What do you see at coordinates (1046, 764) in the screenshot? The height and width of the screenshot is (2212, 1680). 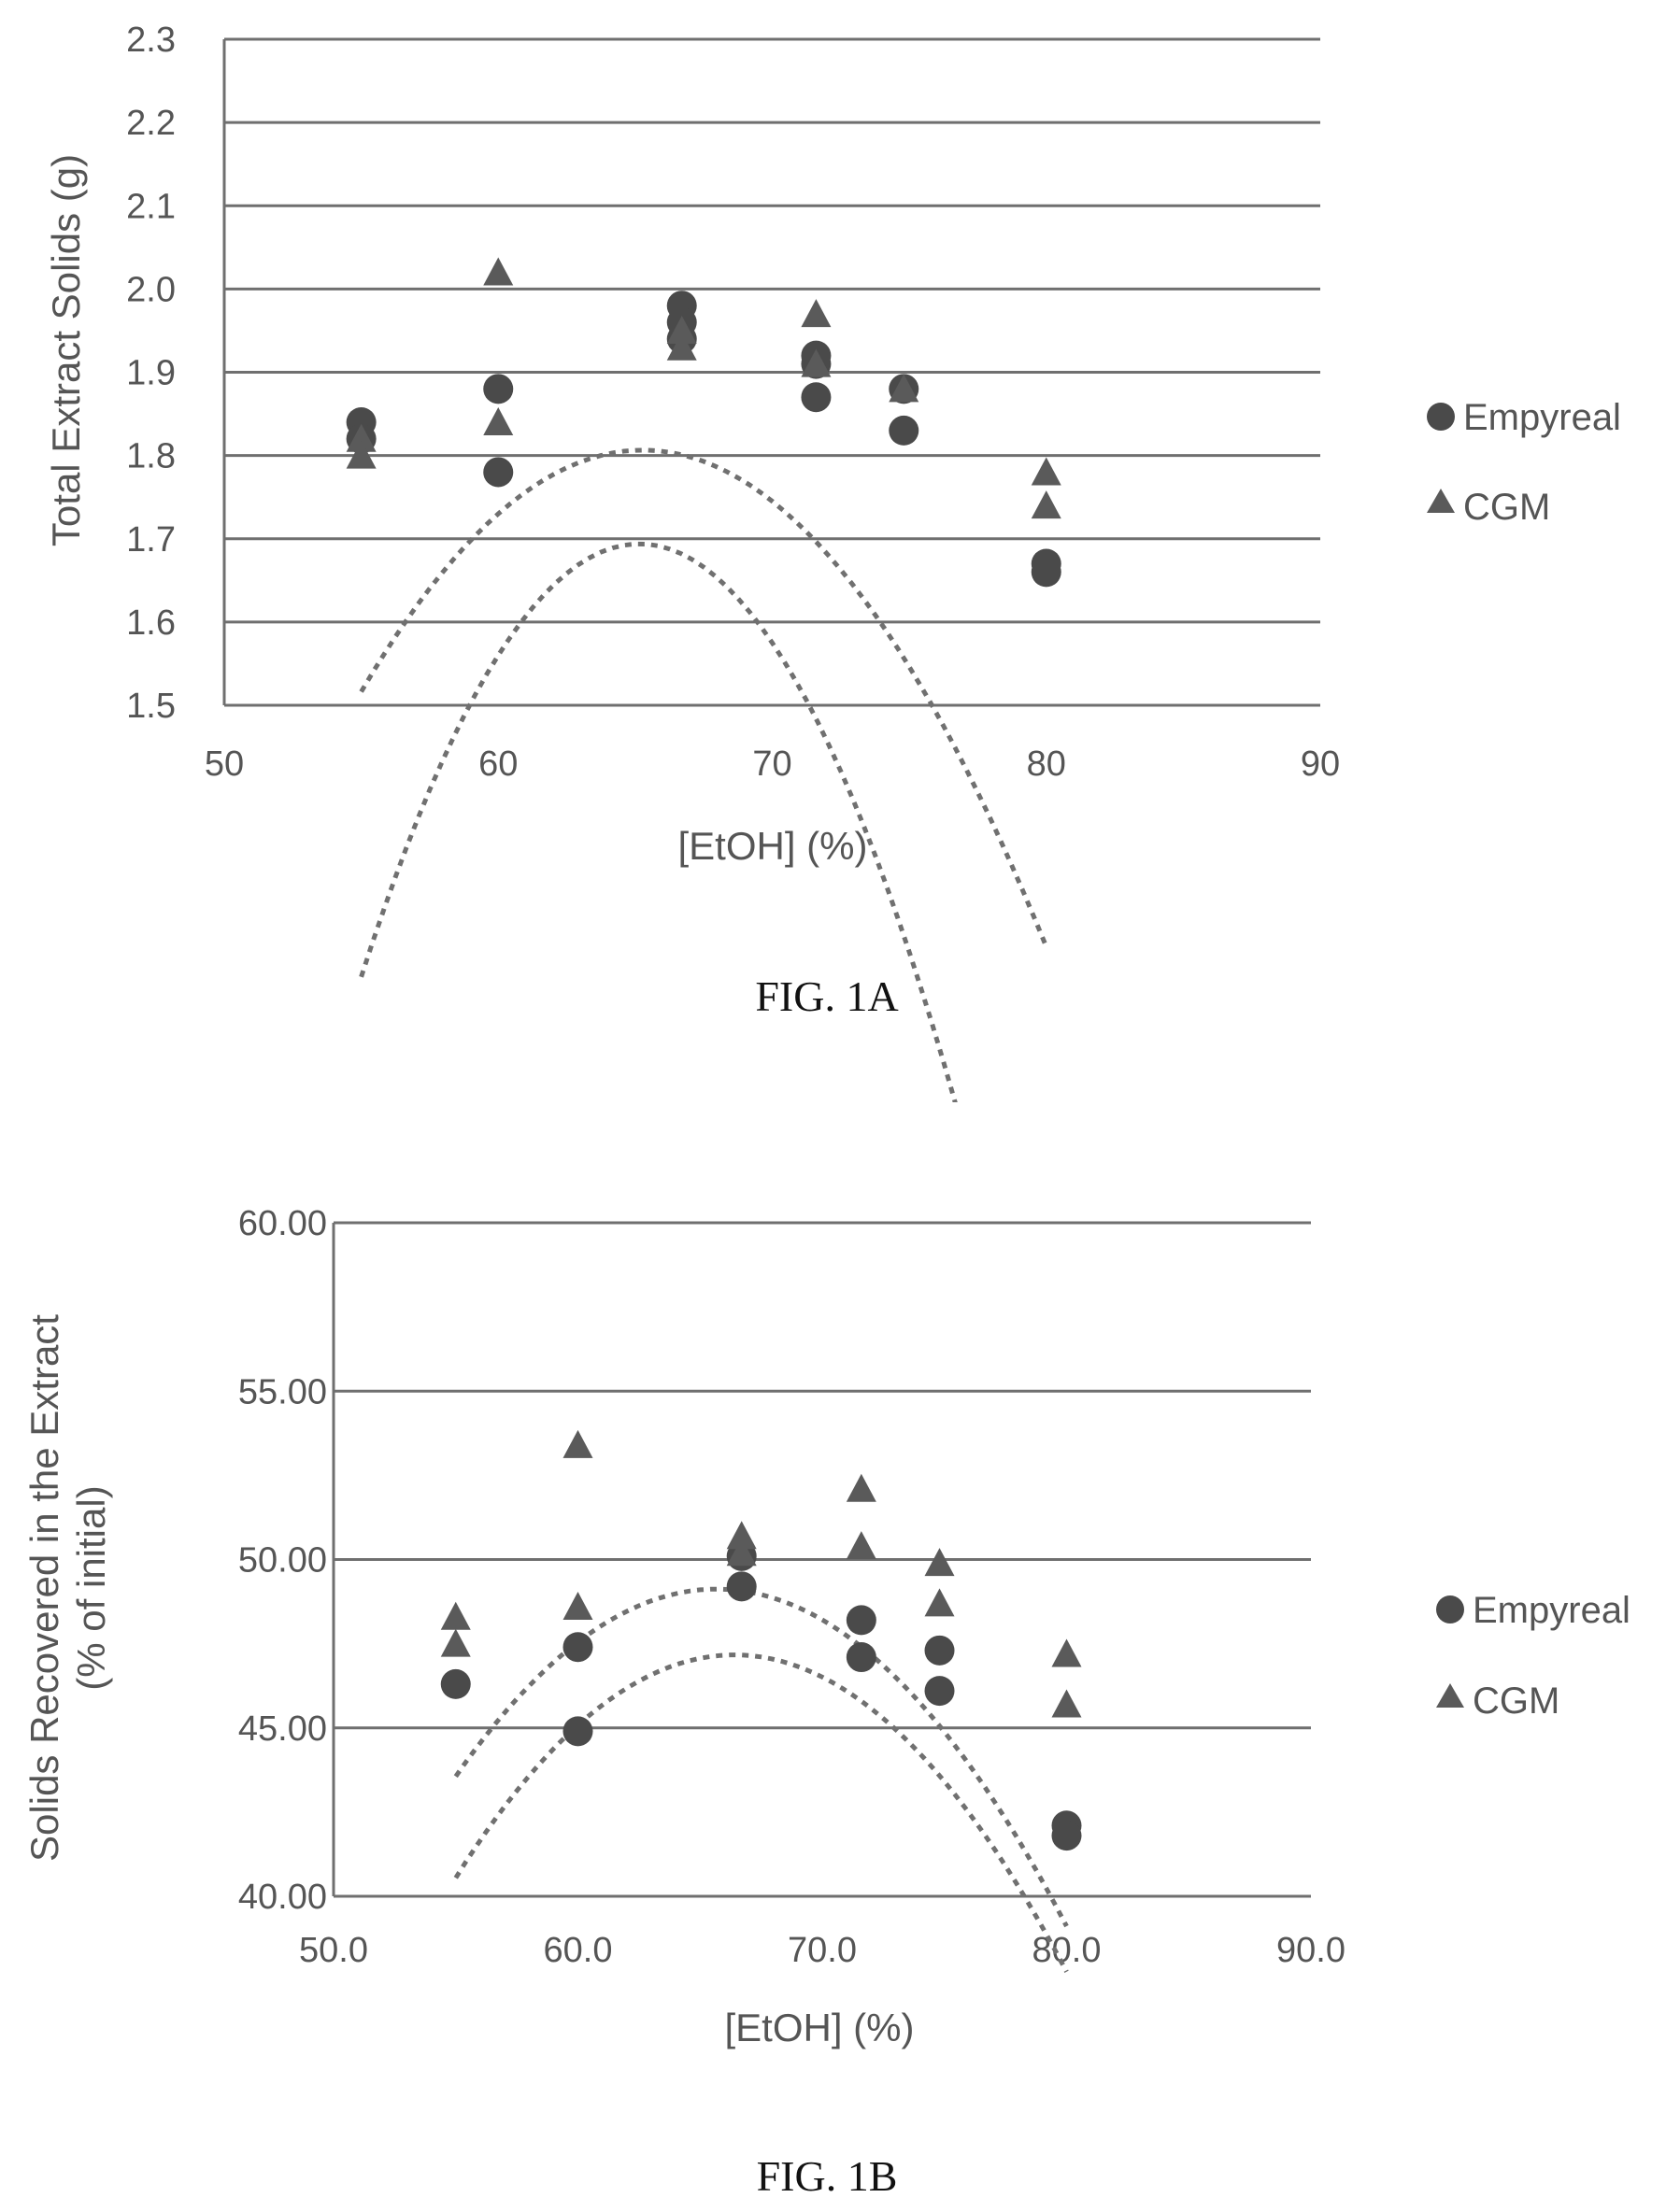 I see `x-tick-label: 80` at bounding box center [1046, 764].